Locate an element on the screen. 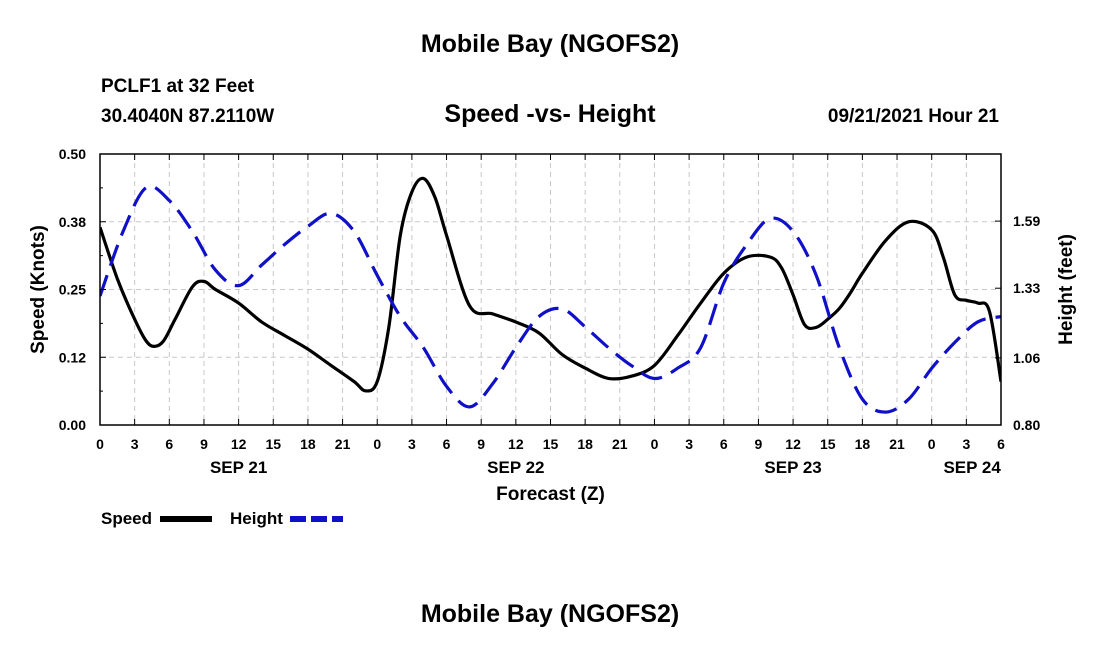  forecast-datetime: 09/21/2021 Hour 21 is located at coordinates (913, 116).